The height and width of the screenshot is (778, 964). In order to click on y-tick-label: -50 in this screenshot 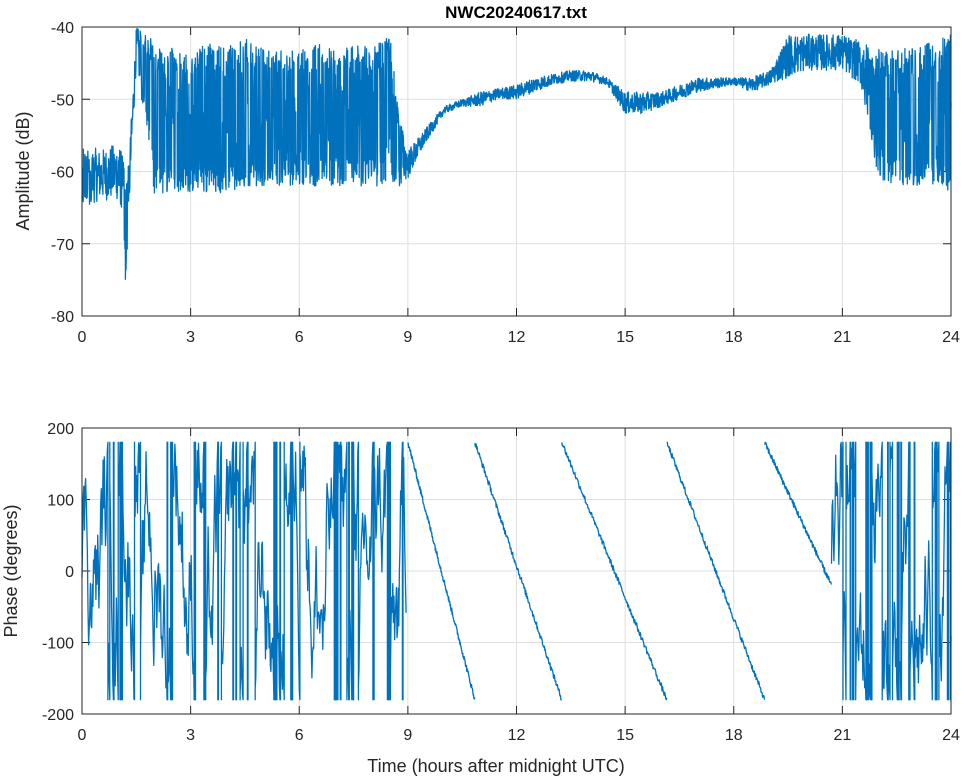, I will do `click(62, 100)`.